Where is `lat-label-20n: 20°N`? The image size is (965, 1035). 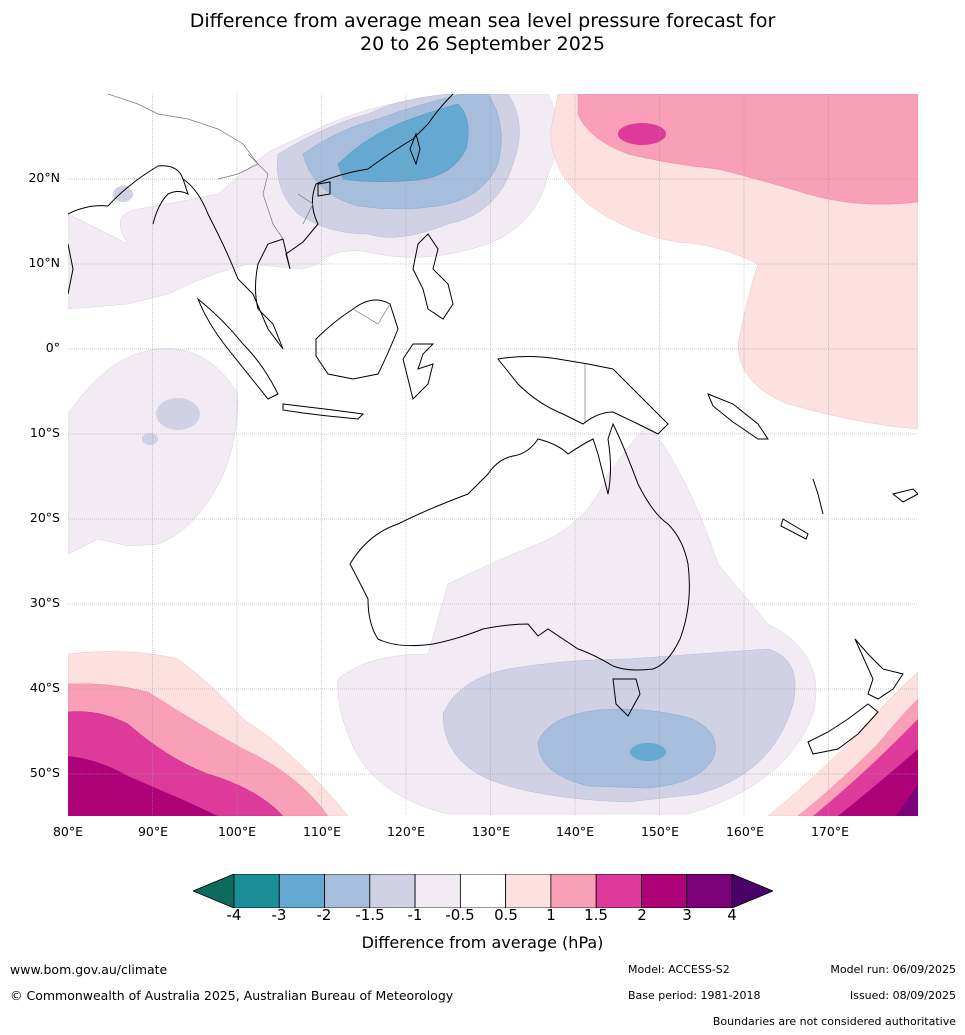
lat-label-20n: 20°N is located at coordinates (44, 177).